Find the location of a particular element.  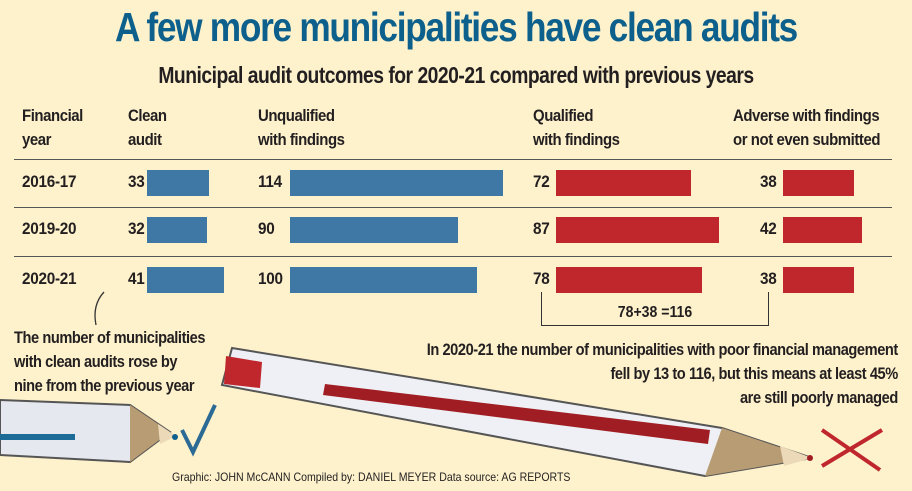

value-label: 42 is located at coordinates (768, 228).